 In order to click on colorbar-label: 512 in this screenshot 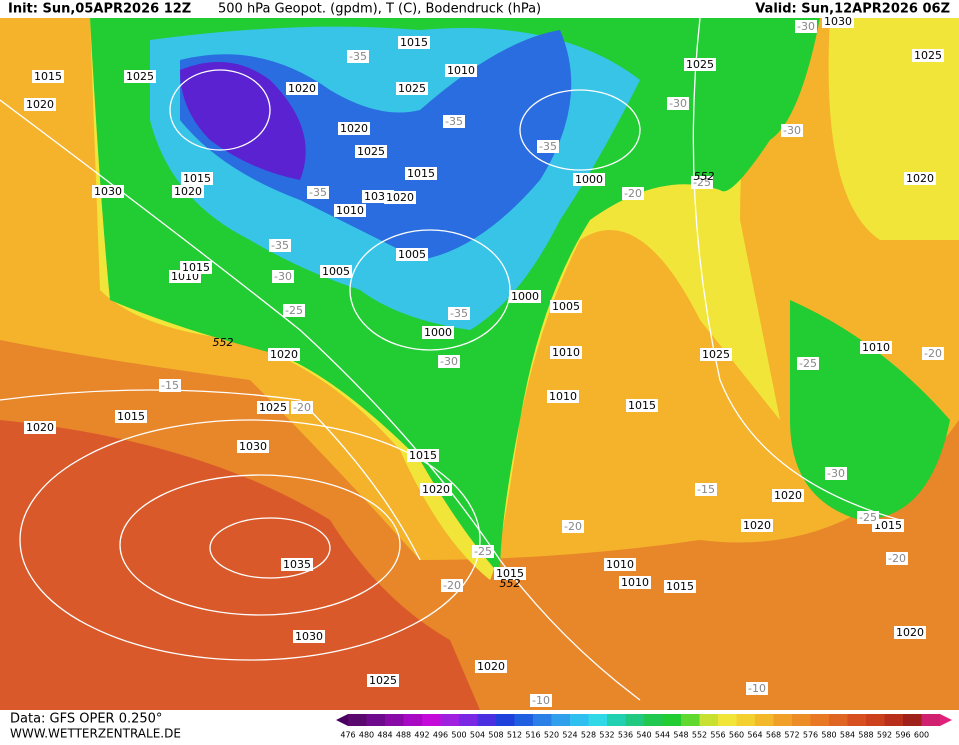, I will do `click(514, 735)`.